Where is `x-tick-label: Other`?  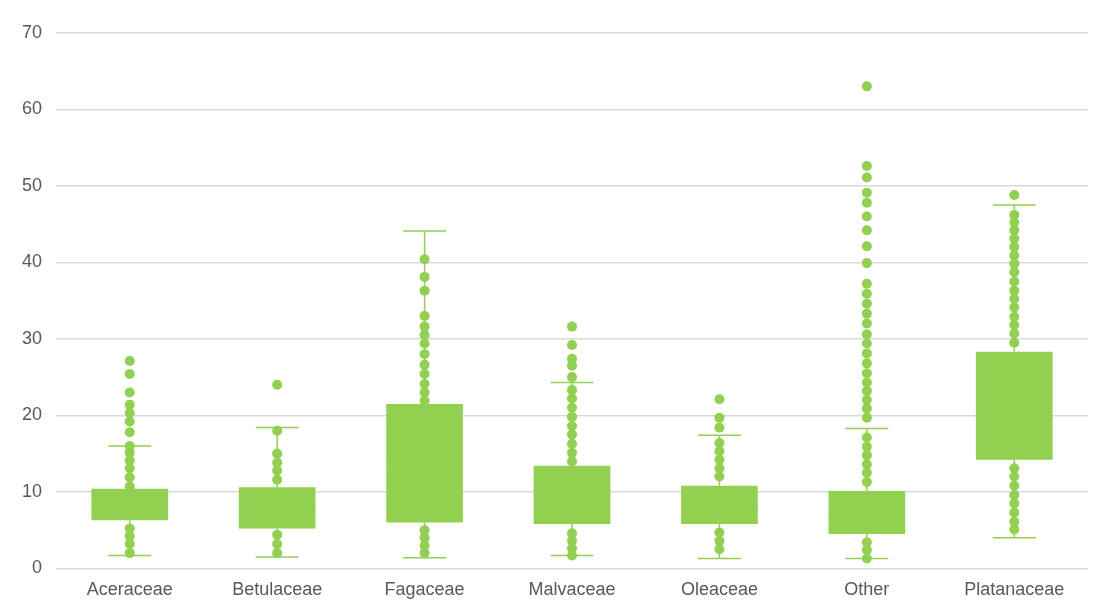
x-tick-label: Other is located at coordinates (867, 589).